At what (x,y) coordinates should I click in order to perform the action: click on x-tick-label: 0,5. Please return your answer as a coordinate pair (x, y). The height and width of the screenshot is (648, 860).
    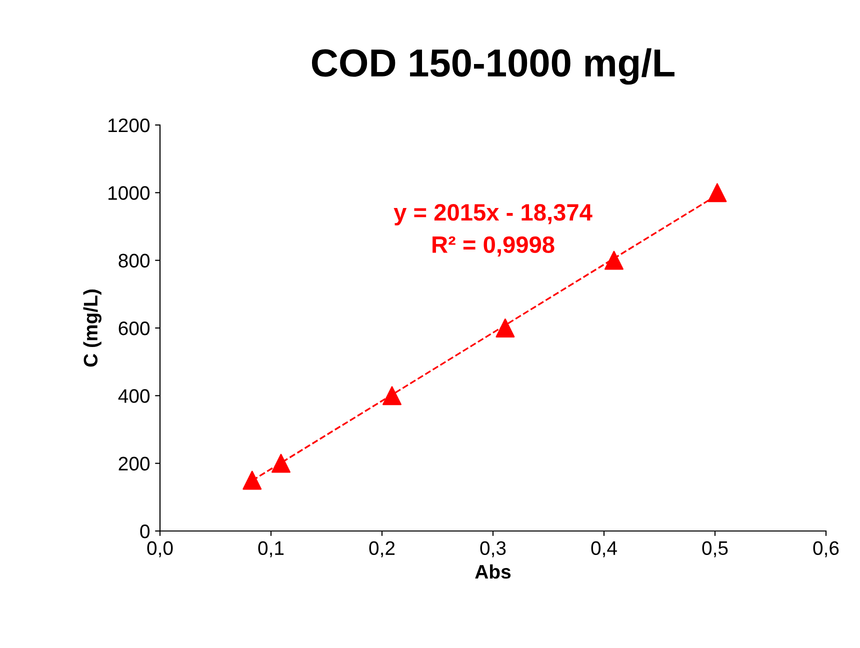
    Looking at the image, I should click on (715, 549).